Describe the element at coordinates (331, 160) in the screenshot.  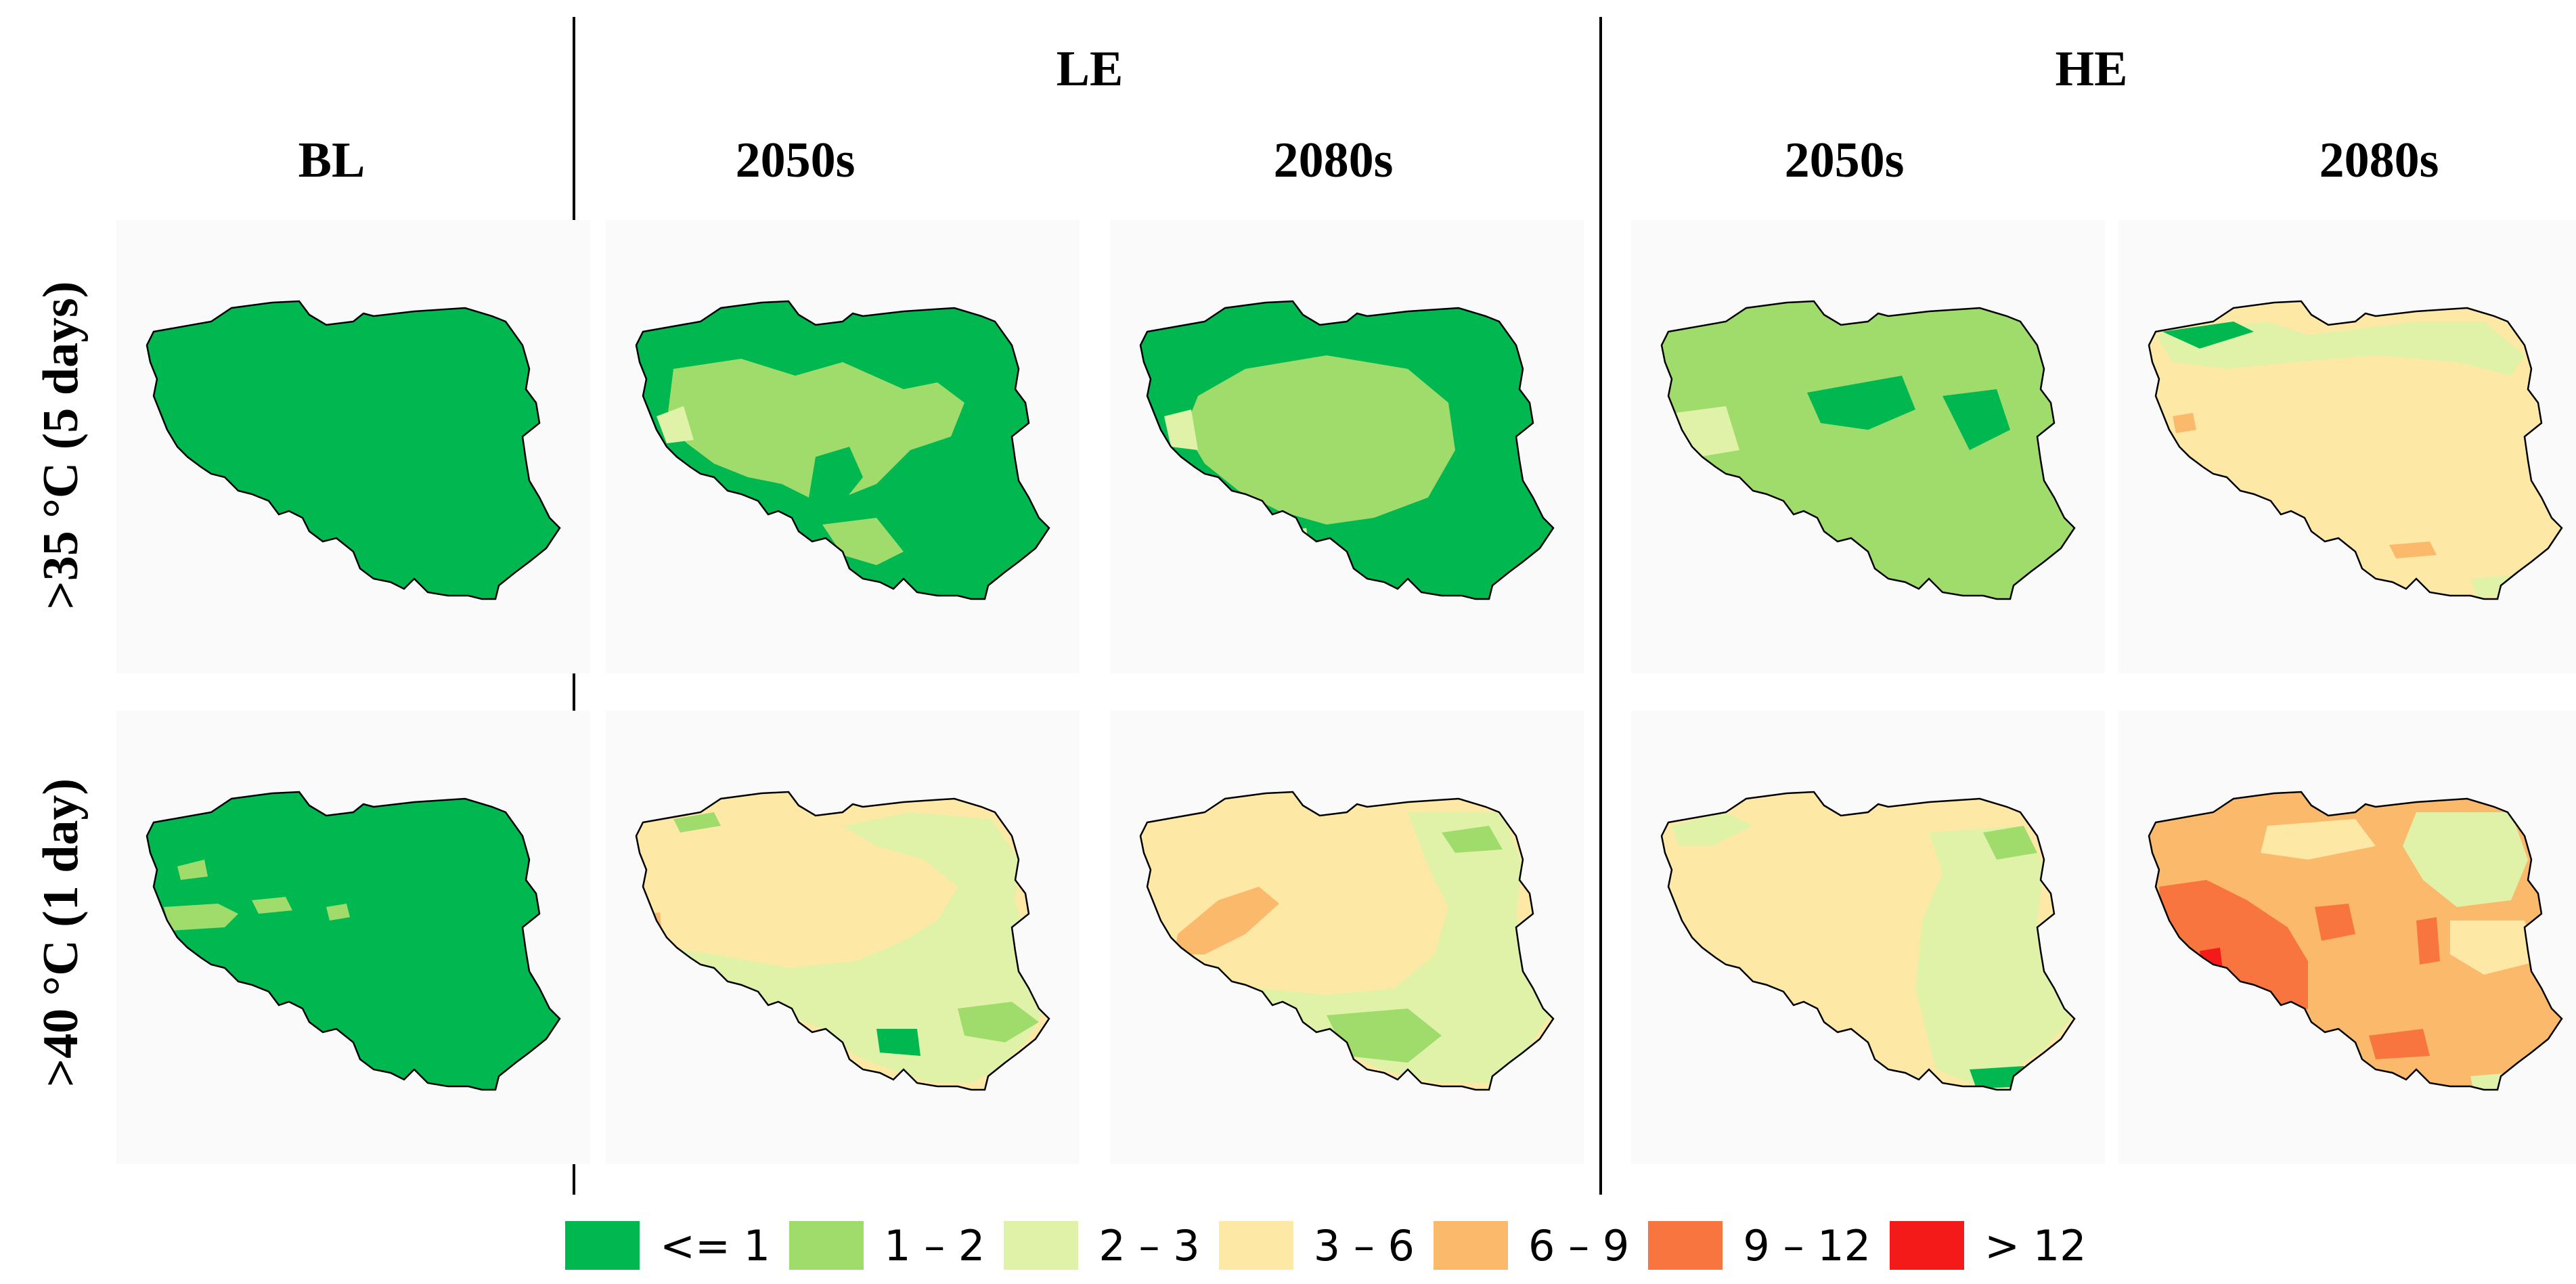
I see `header-bl: BL` at that location.